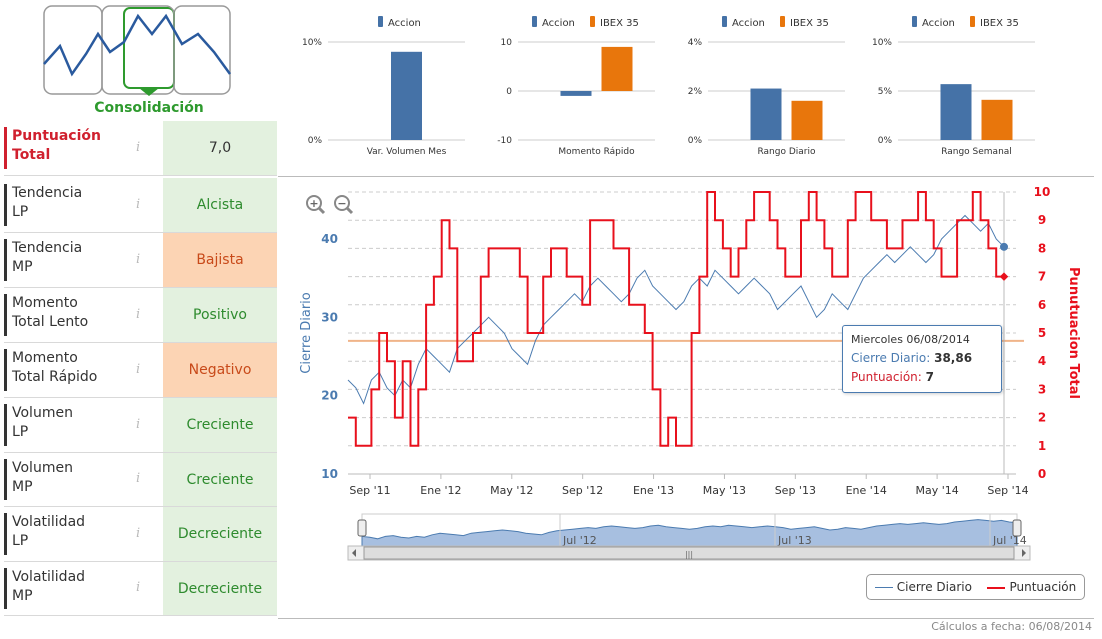 Image resolution: width=1102 pixels, height=639 pixels. What do you see at coordinates (55, 377) in the screenshot?
I see `indicator-label-line: Total Rápido` at bounding box center [55, 377].